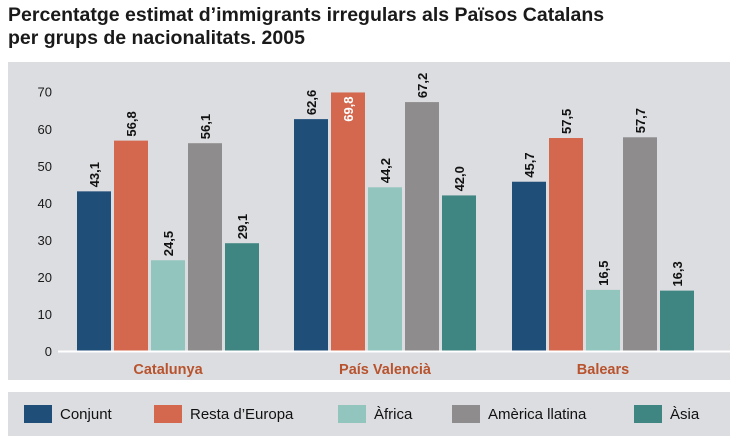 The image size is (736, 443). What do you see at coordinates (45, 314) in the screenshot?
I see `y-tick-label: 10` at bounding box center [45, 314].